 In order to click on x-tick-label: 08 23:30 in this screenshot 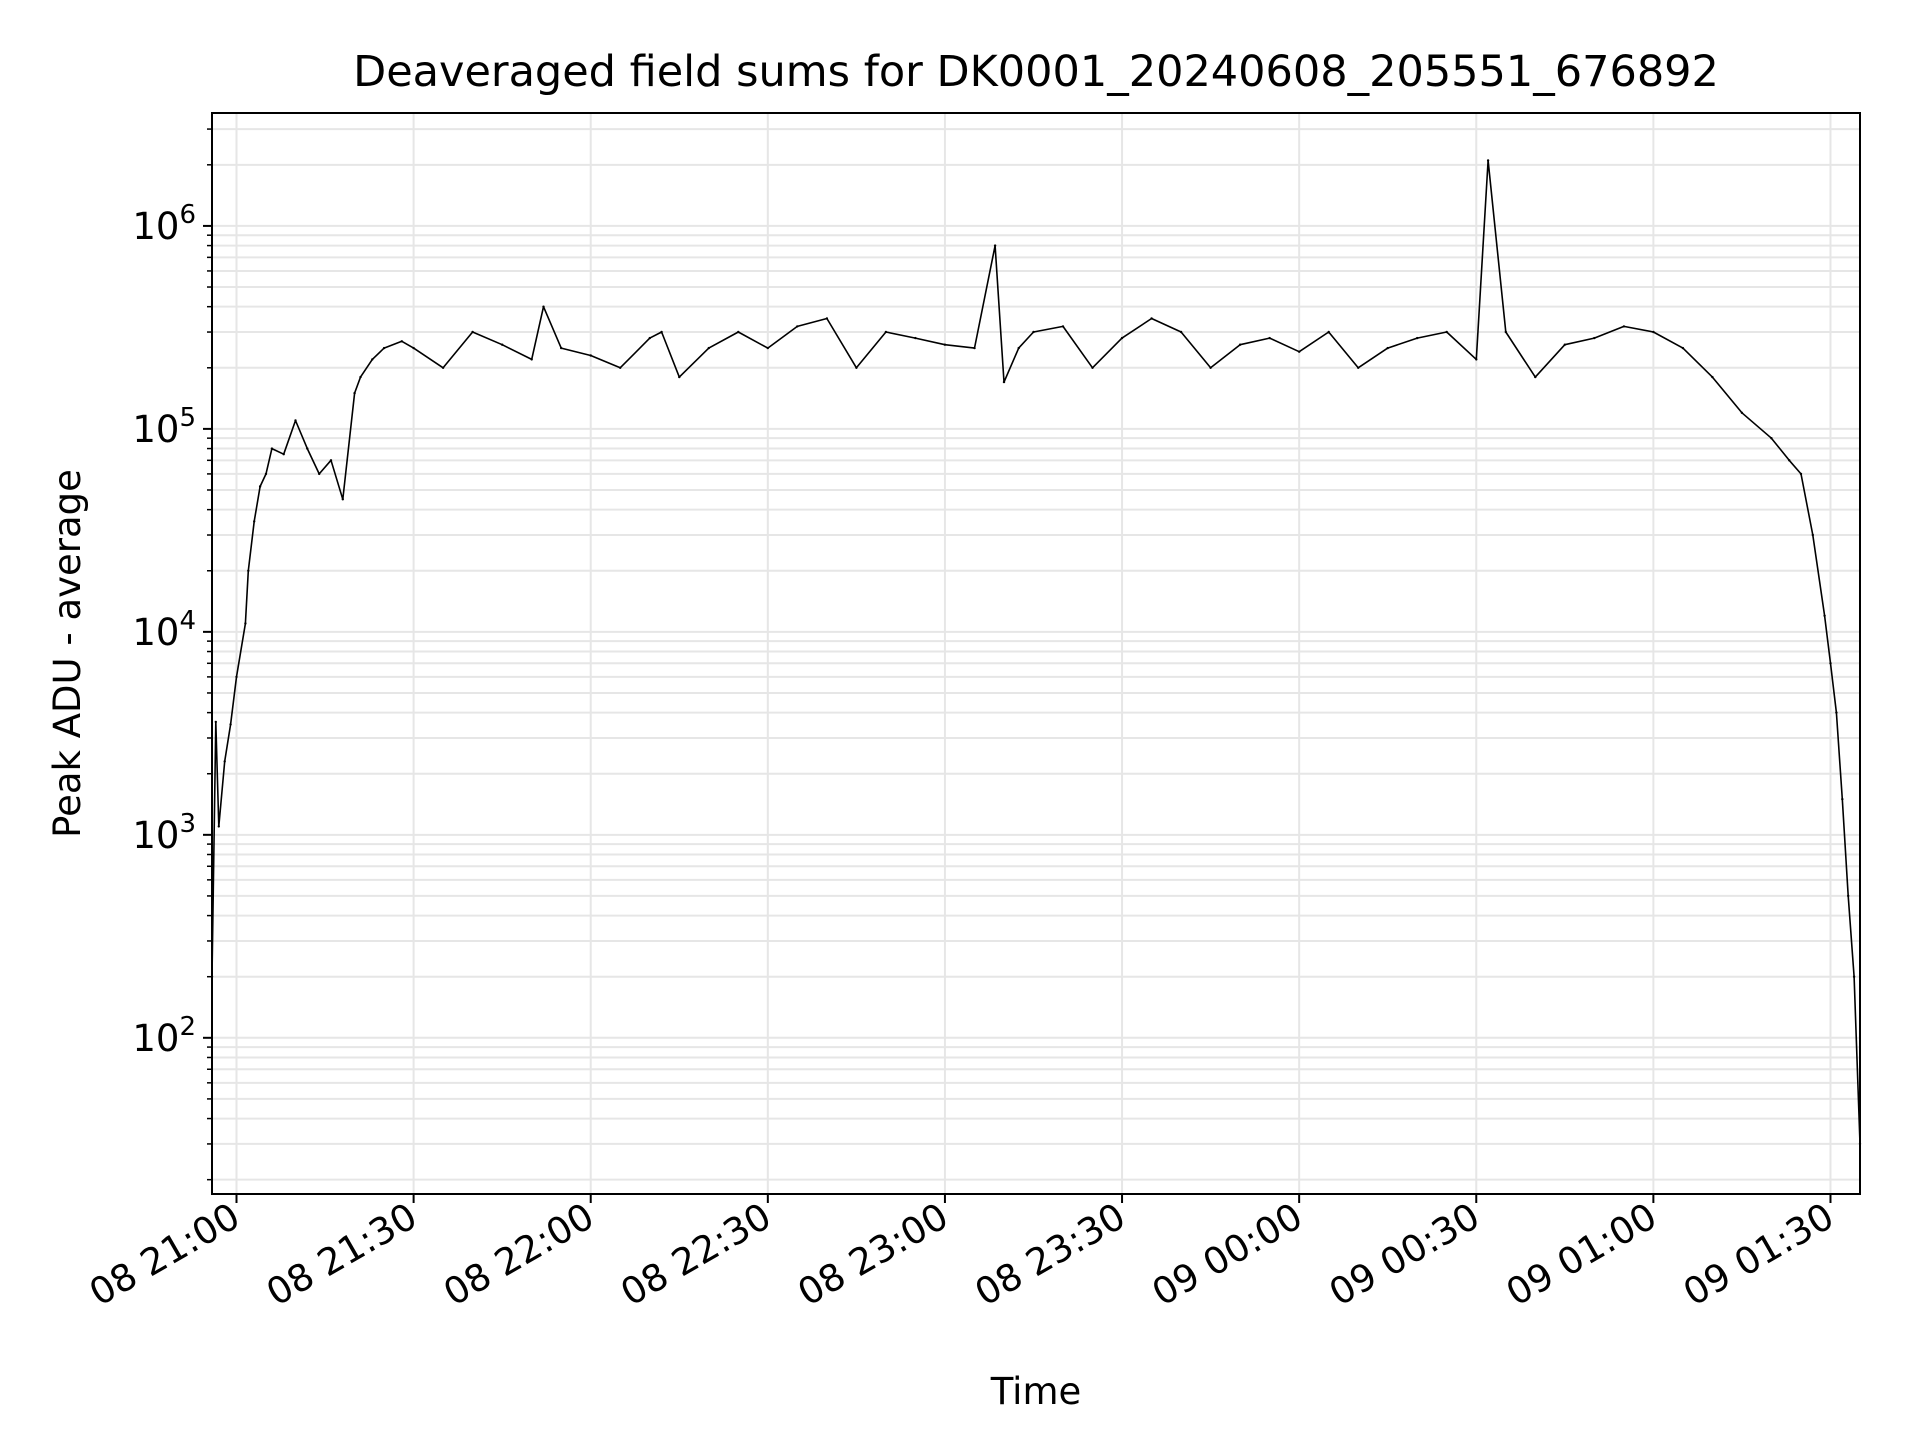, I will do `click(1050, 1255)`.